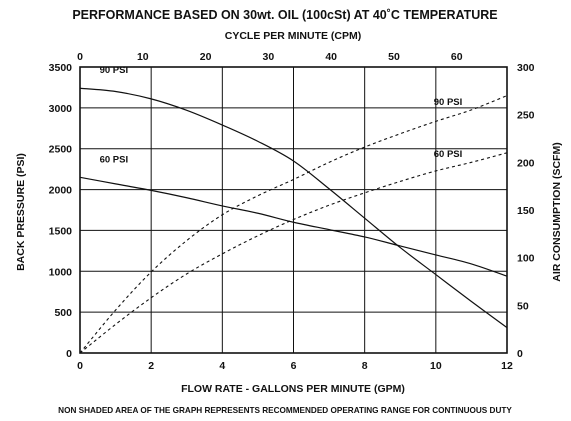 The image size is (571, 421). What do you see at coordinates (507, 366) in the screenshot?
I see `x-tick-label: 12` at bounding box center [507, 366].